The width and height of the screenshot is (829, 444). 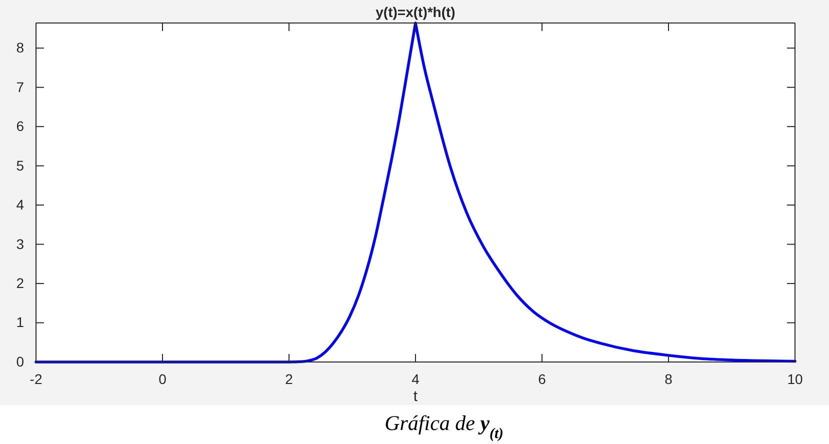 What do you see at coordinates (162, 378) in the screenshot?
I see `x-tick-label: 0` at bounding box center [162, 378].